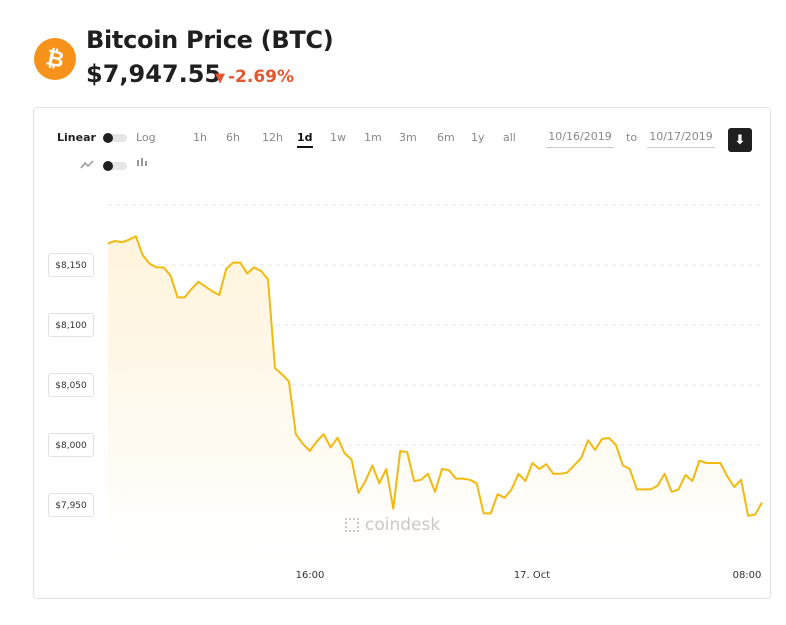 The image size is (786, 625). I want to click on scale-toggle, so click(115, 138).